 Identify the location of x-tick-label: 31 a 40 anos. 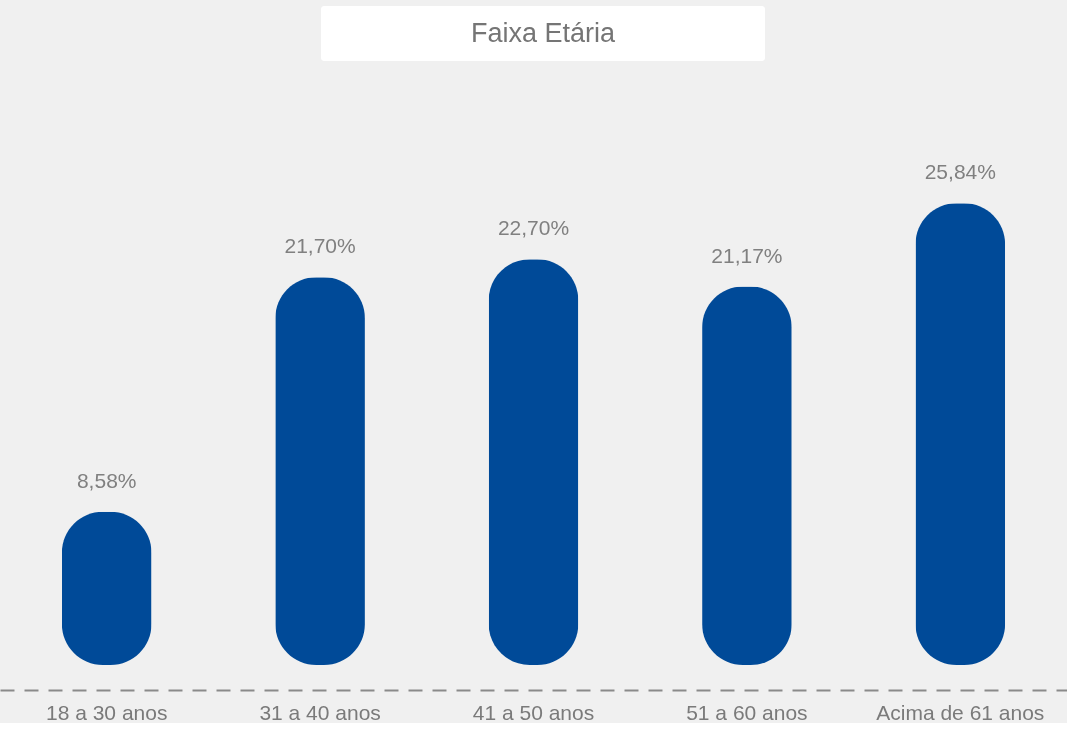
(320, 712).